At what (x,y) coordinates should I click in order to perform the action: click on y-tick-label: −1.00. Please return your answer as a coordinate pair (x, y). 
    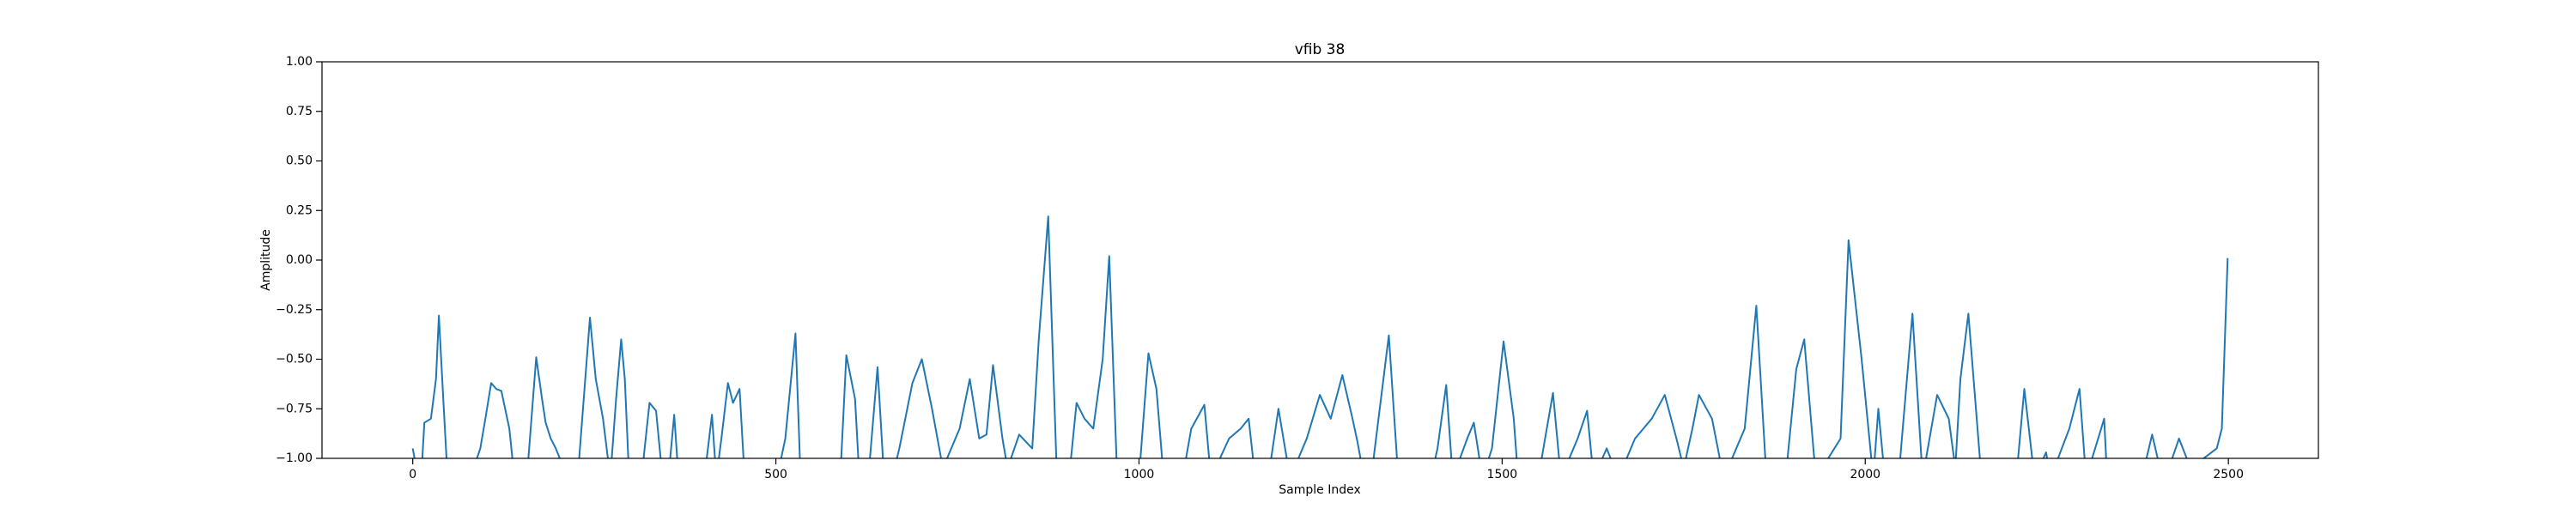
    Looking at the image, I should click on (294, 458).